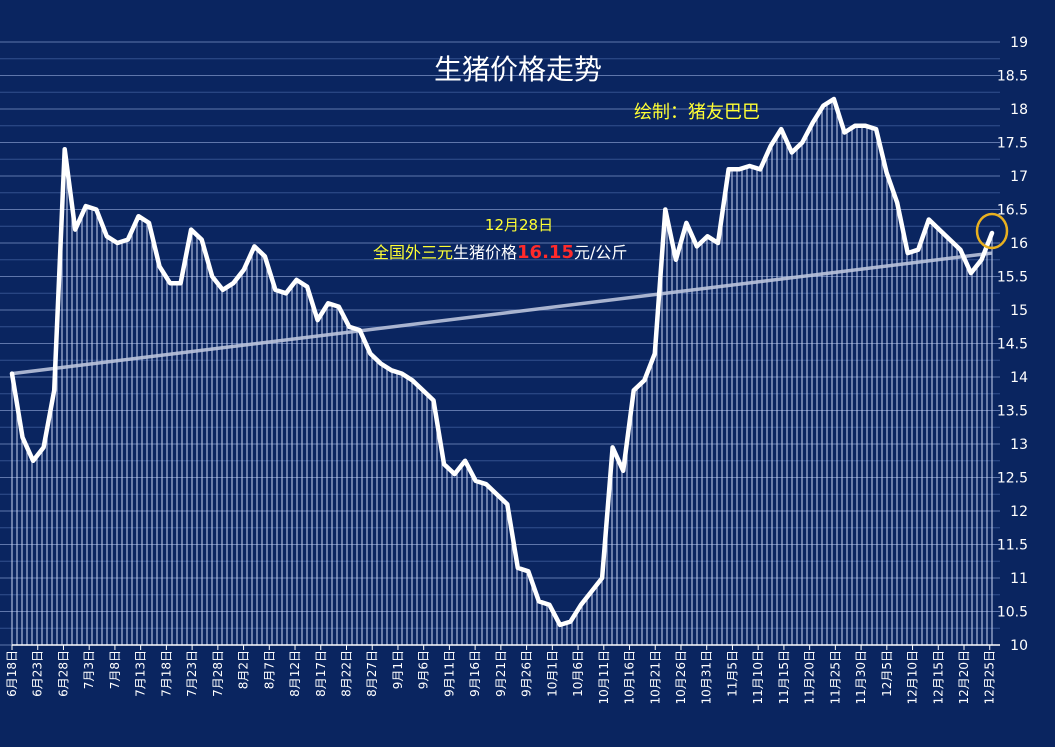  I want to click on annotation-value: 16.15, so click(545, 252).